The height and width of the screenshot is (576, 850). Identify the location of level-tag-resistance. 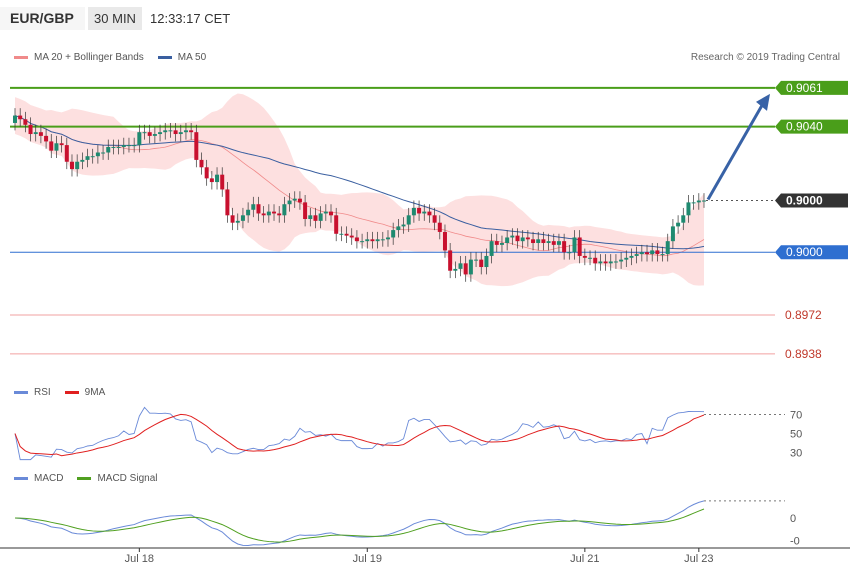
(811, 87).